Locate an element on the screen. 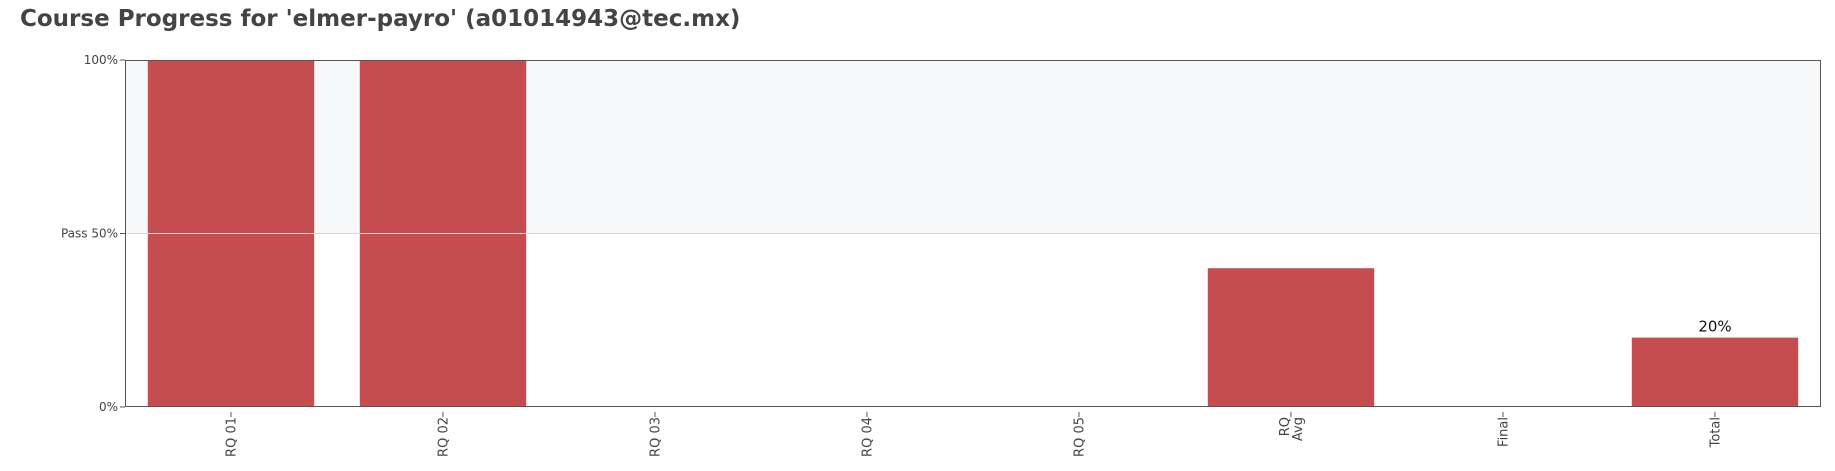 Image resolution: width=1835 pixels, height=471 pixels. x-category-label: RQ 04 is located at coordinates (868, 434).